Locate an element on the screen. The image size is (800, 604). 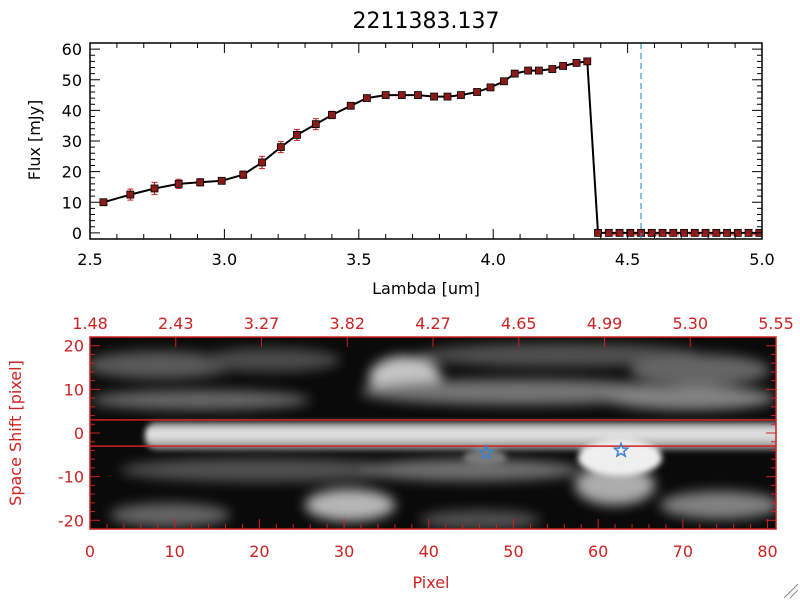
spectrum-xtick-label: 2.5 is located at coordinates (89, 259).